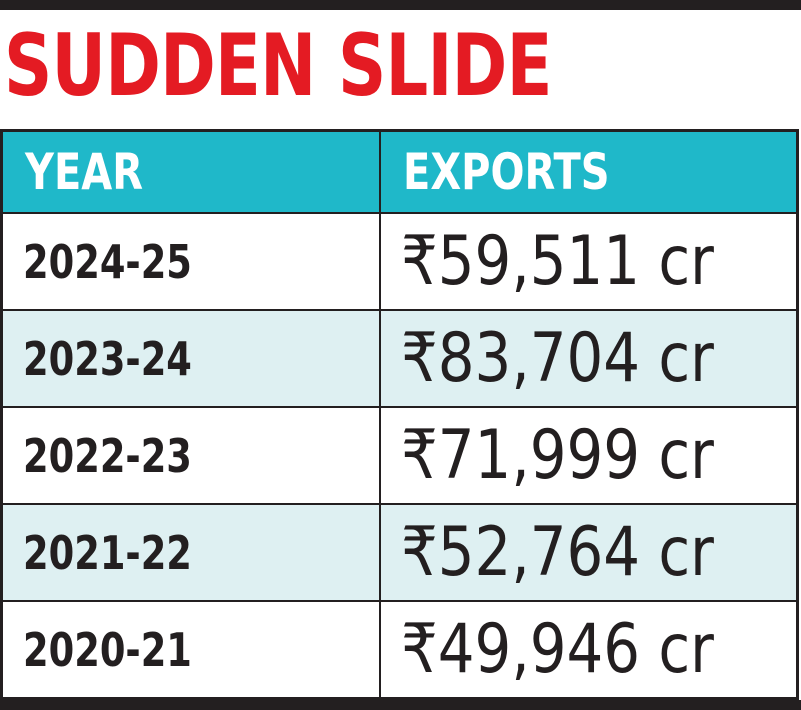 This screenshot has height=710, width=801. Describe the element at coordinates (588, 172) in the screenshot. I see `header-exports: EXPORTS` at that location.